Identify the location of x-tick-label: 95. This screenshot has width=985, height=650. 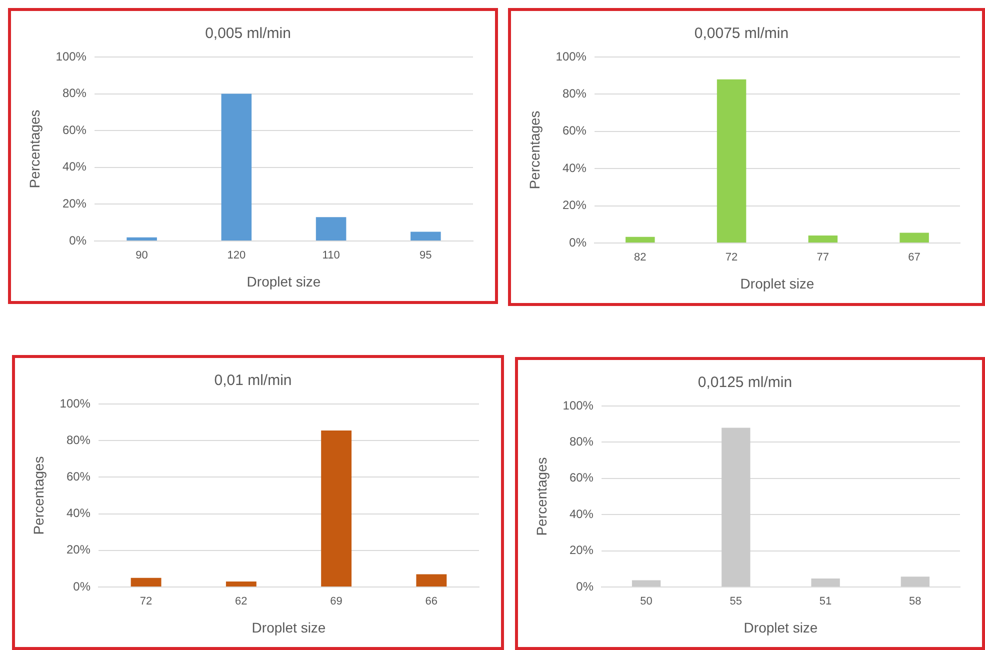
(426, 256).